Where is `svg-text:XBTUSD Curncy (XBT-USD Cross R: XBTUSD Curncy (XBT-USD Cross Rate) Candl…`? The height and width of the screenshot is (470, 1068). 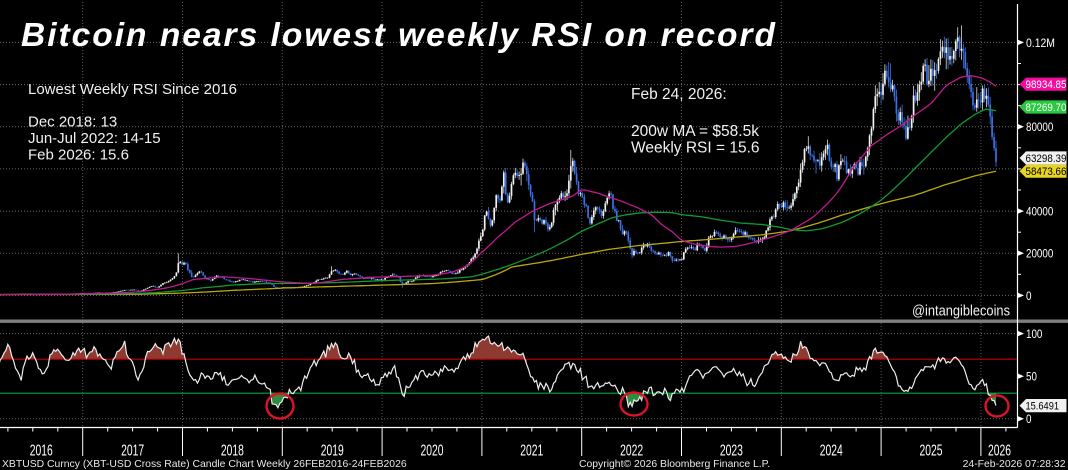 svg-text:XBTUSD Curncy (XBT-USD Cross R: XBTUSD Curncy (XBT-USD Cross Rate) Candl… is located at coordinates (204, 464).